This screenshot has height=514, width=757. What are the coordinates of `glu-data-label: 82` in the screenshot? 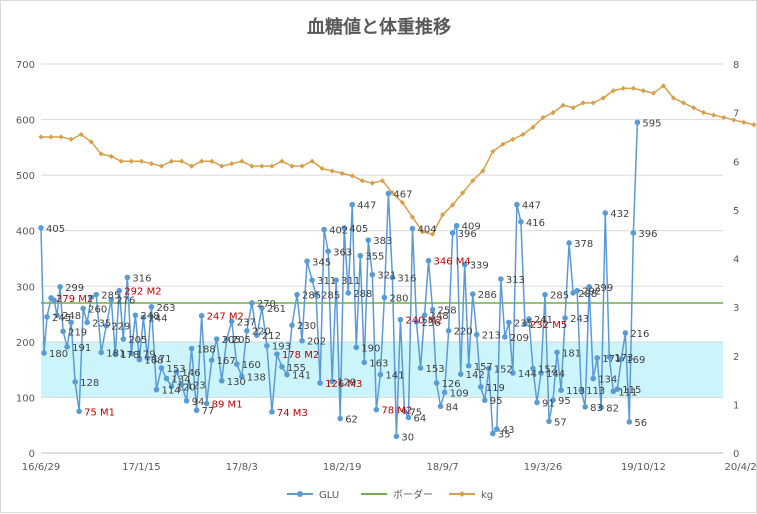 It's located at (612, 408).